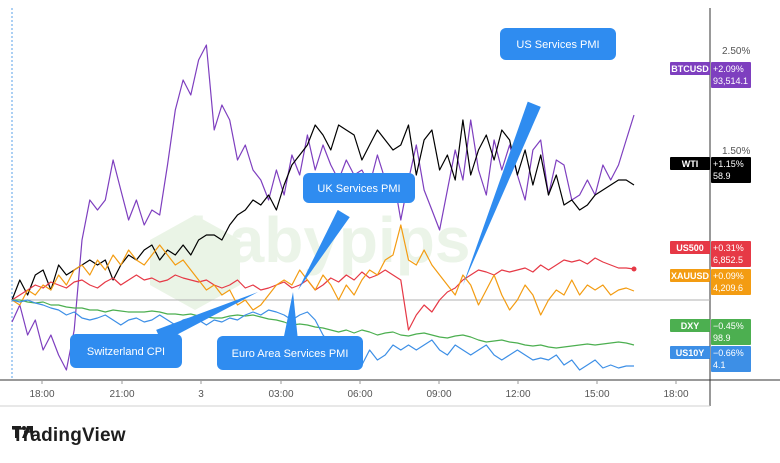  What do you see at coordinates (736, 151) in the screenshot?
I see `y-tick-label: 1.50%` at bounding box center [736, 151].